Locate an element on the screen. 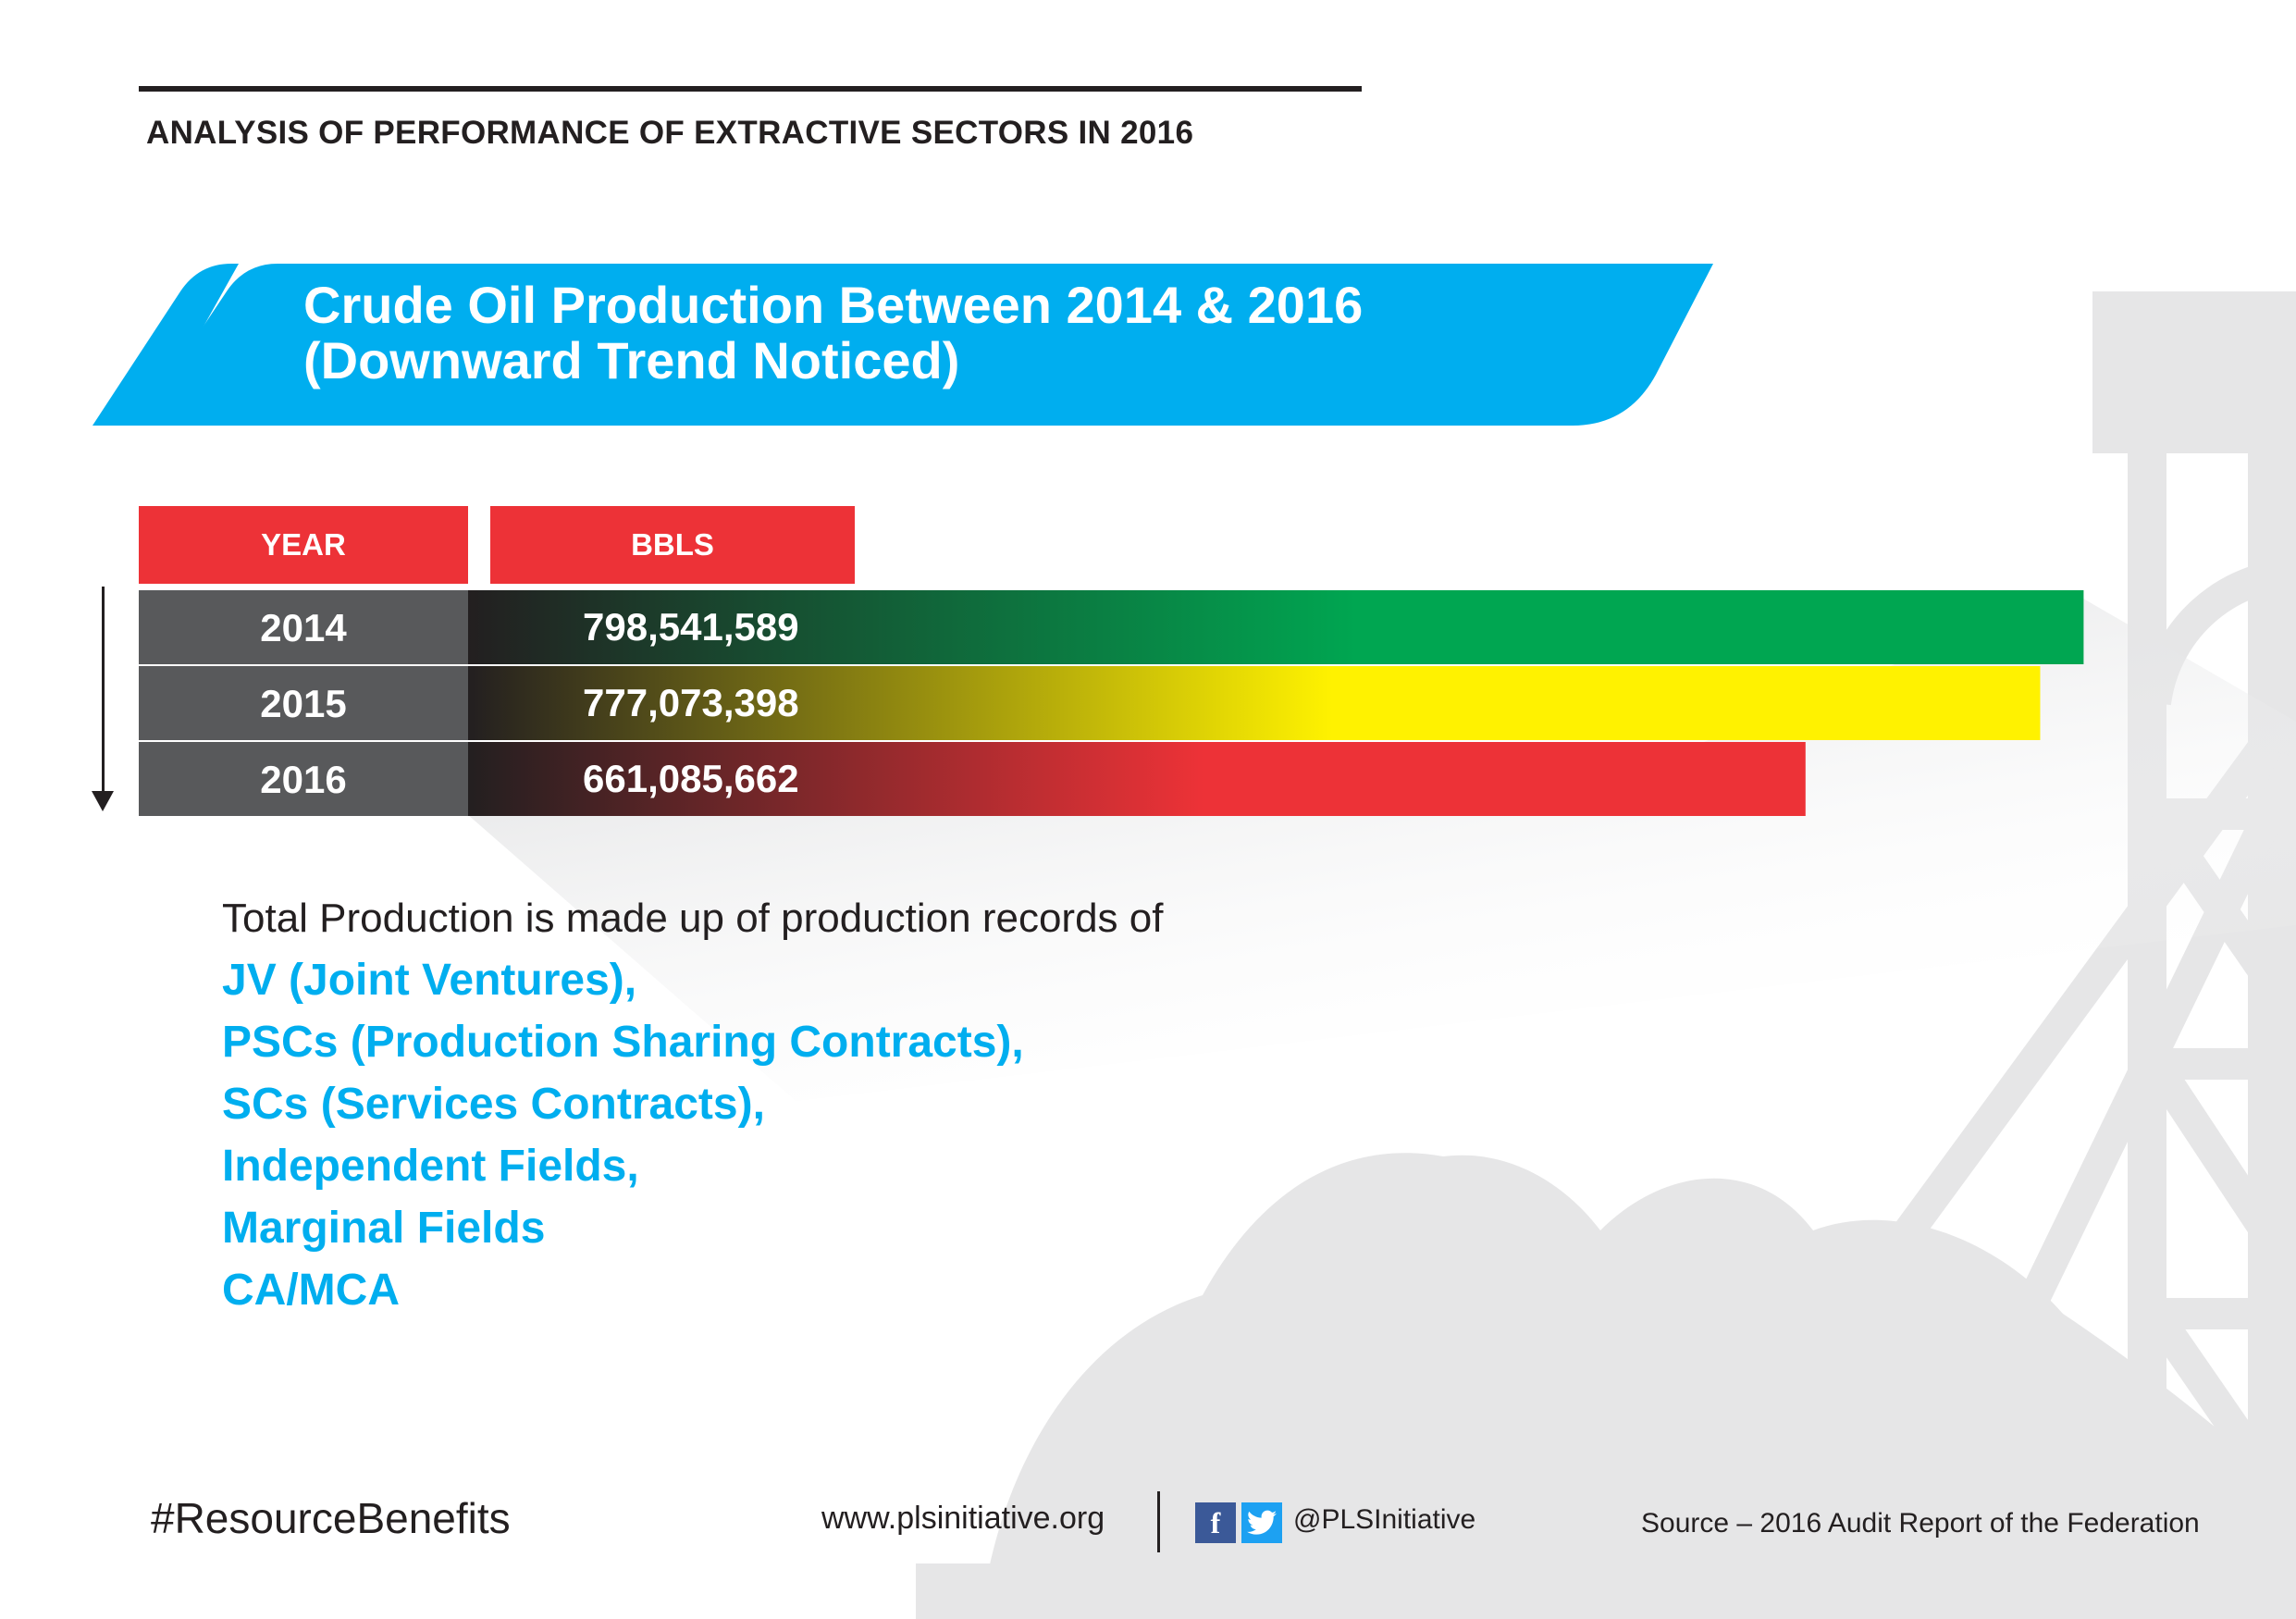  year-cell-2015 is located at coordinates (303, 703).